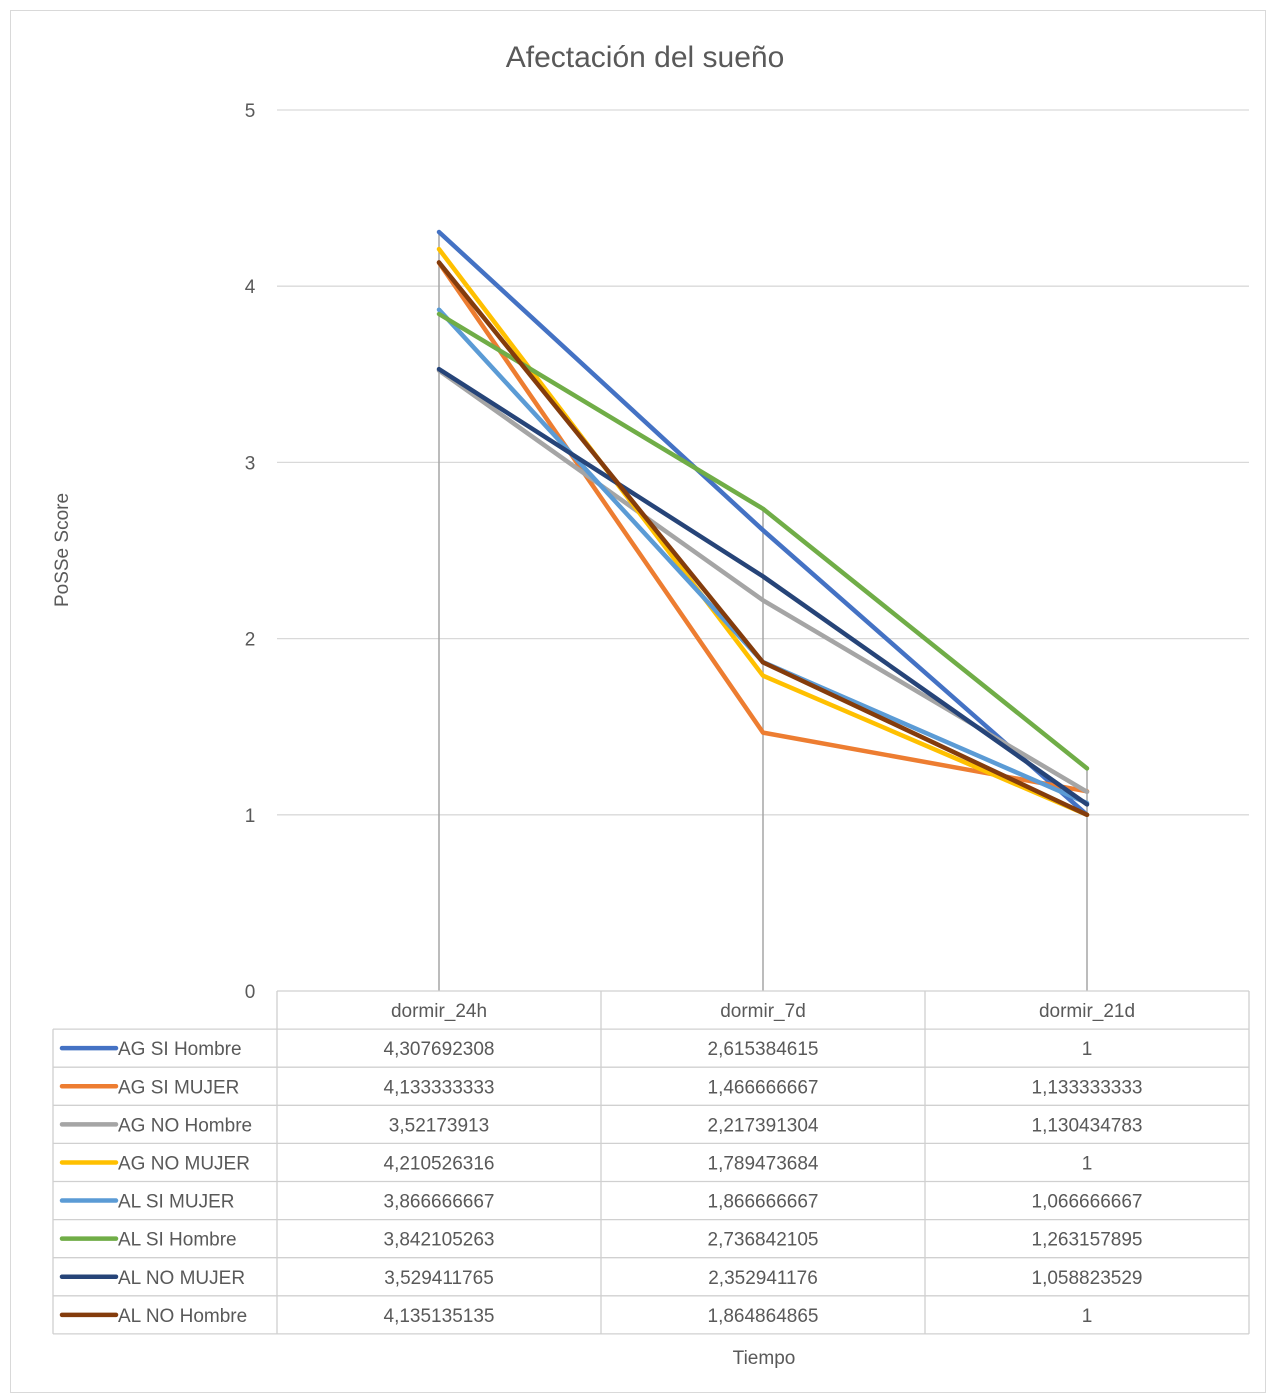  I want to click on series-label: AL NO Hombre, so click(182, 1316).